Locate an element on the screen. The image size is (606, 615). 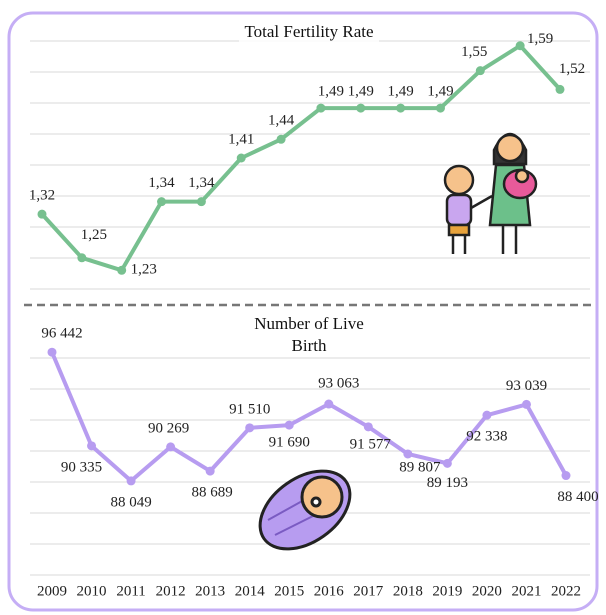
data-label: 1,23 is located at coordinates (144, 270).